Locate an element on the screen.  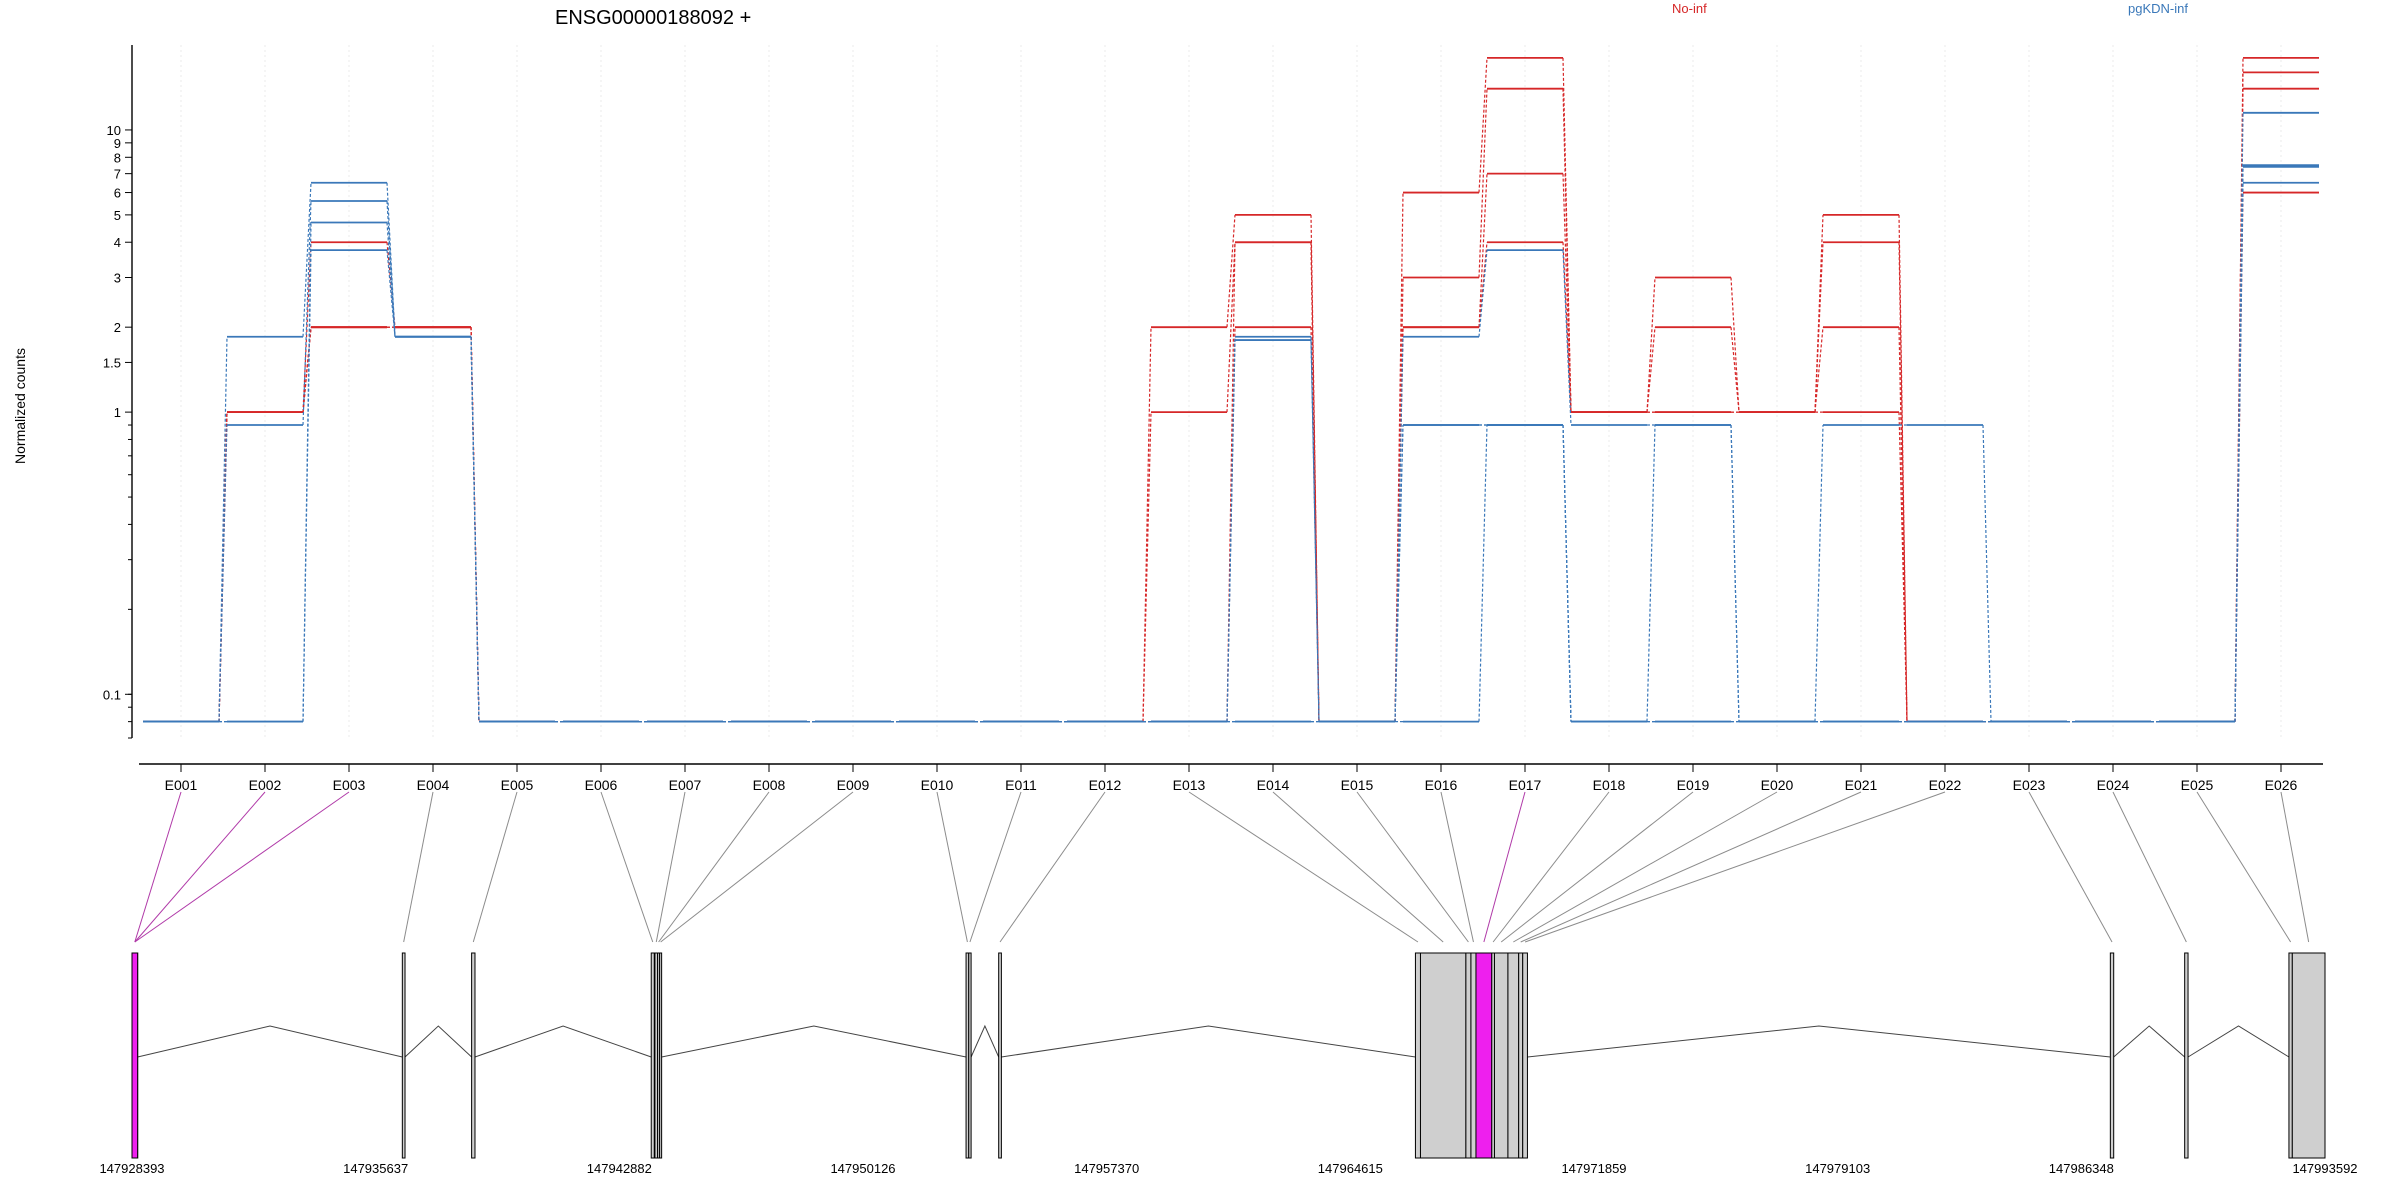
connector-e011 is located at coordinates (995, 867).